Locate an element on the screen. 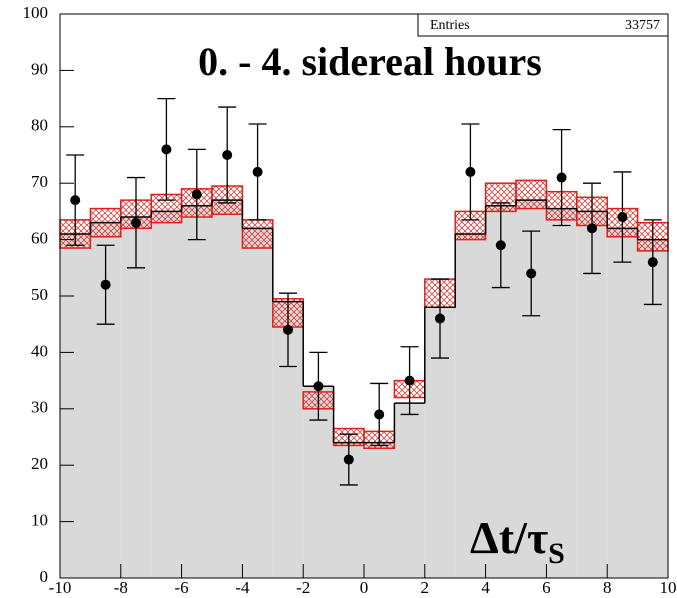 The image size is (677, 598). x-tick-label: 0 is located at coordinates (364, 587).